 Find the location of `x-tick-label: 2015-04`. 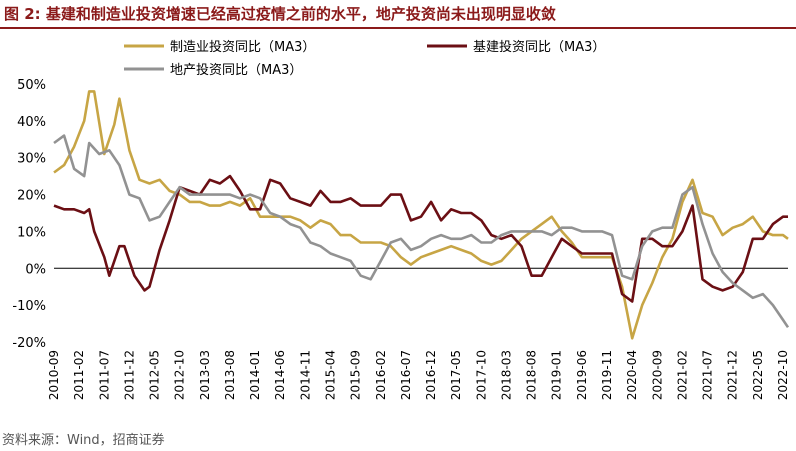

x-tick-label: 2015-04 is located at coordinates (331, 375).